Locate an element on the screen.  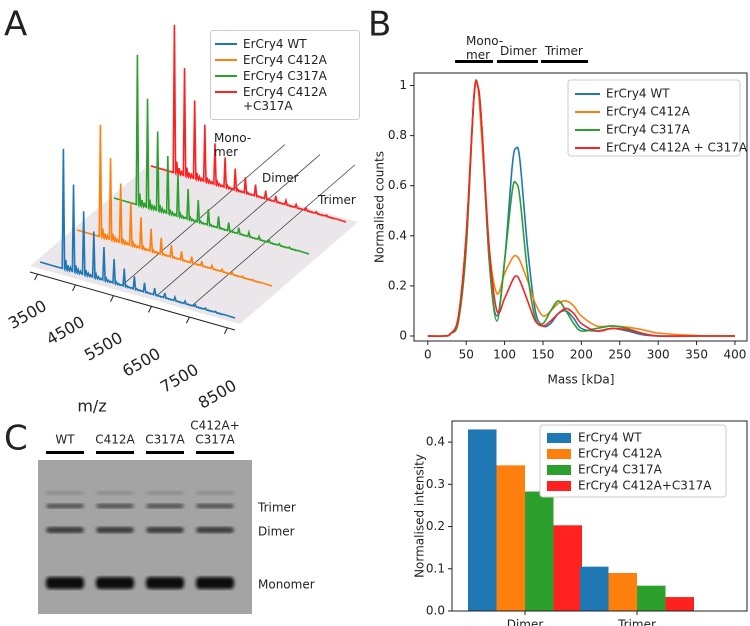
x-axis is located at coordinates (132, 301).